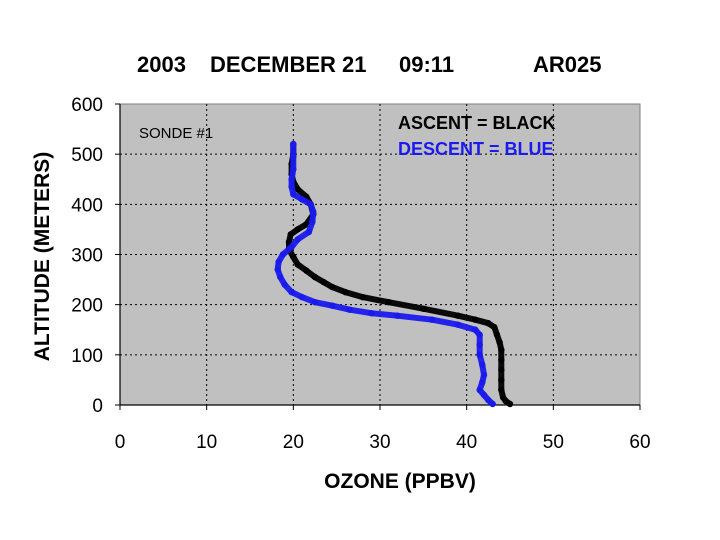 This screenshot has width=720, height=540. I want to click on y-tick-label: 100, so click(87, 356).